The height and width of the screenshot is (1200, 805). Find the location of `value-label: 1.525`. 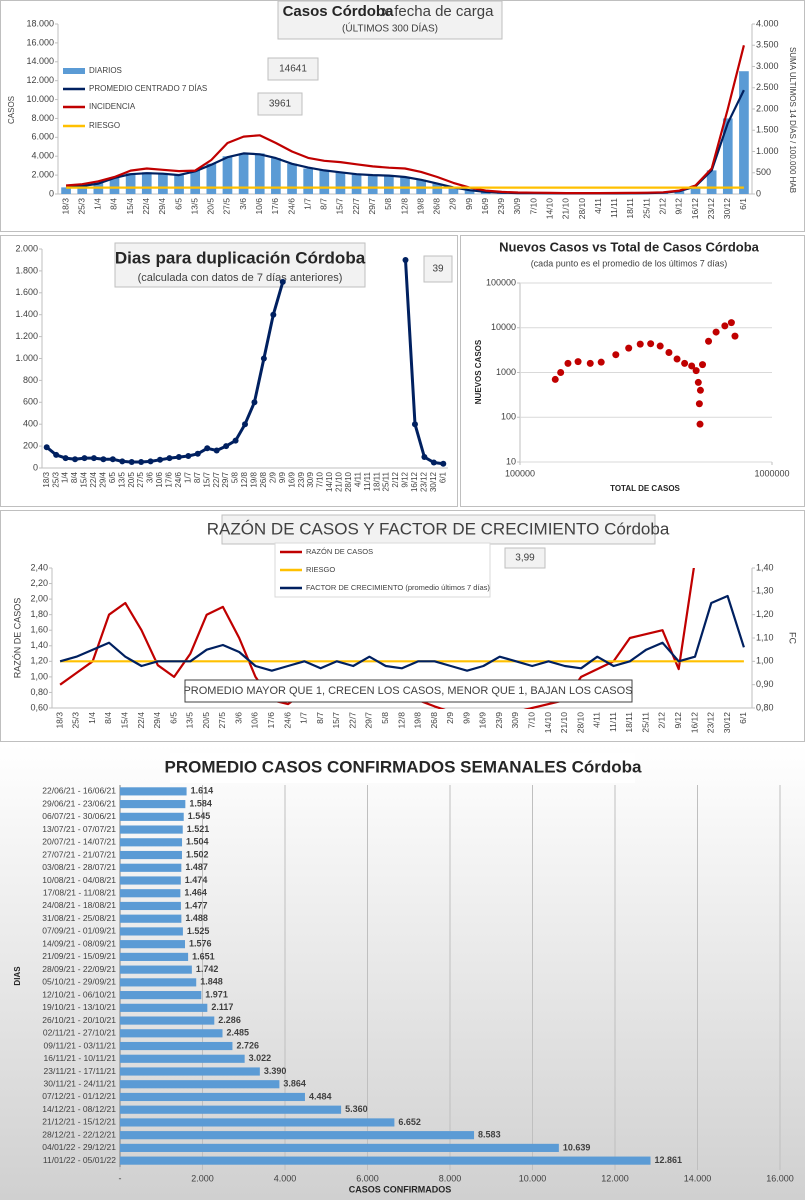

value-label: 1.525 is located at coordinates (198, 931).